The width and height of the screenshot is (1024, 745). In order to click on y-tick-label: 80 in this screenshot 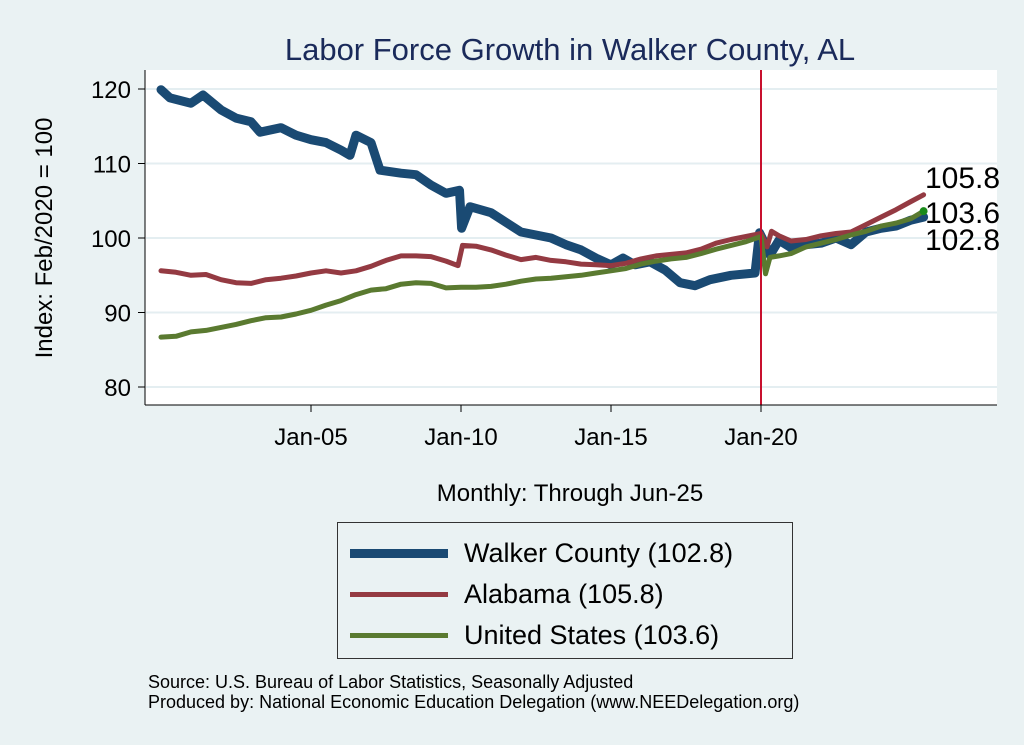, I will do `click(117, 388)`.